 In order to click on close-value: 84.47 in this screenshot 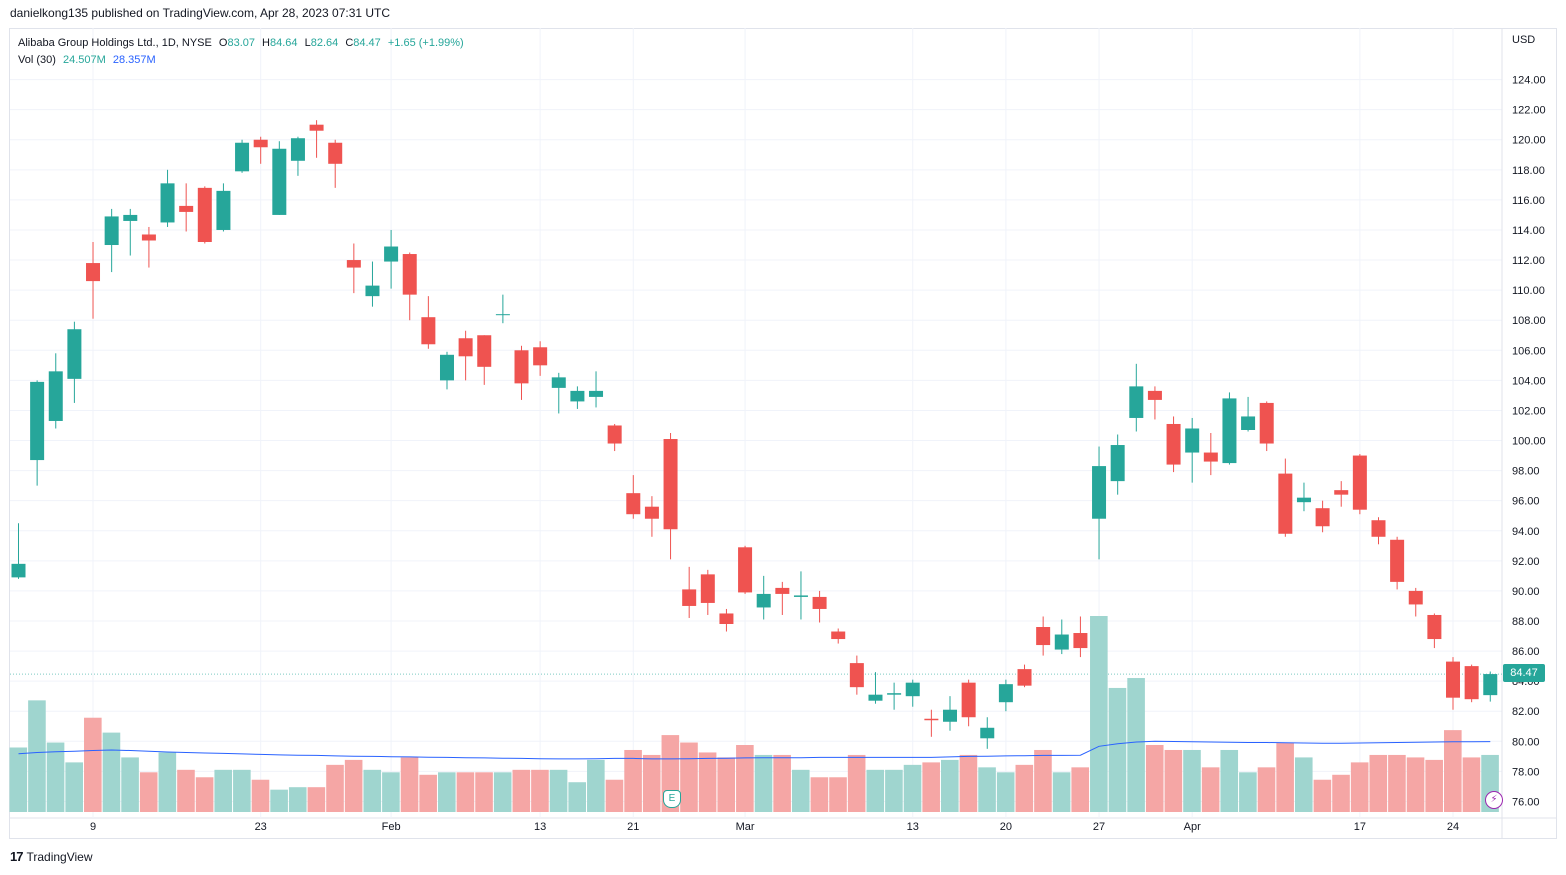, I will do `click(367, 43)`.